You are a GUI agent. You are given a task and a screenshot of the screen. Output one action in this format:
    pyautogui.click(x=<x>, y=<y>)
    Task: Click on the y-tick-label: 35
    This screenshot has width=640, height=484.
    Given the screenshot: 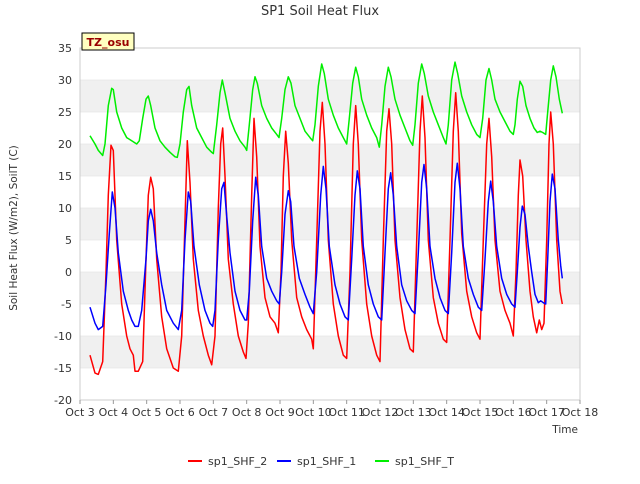 What is the action you would take?
    pyautogui.click(x=65, y=48)
    